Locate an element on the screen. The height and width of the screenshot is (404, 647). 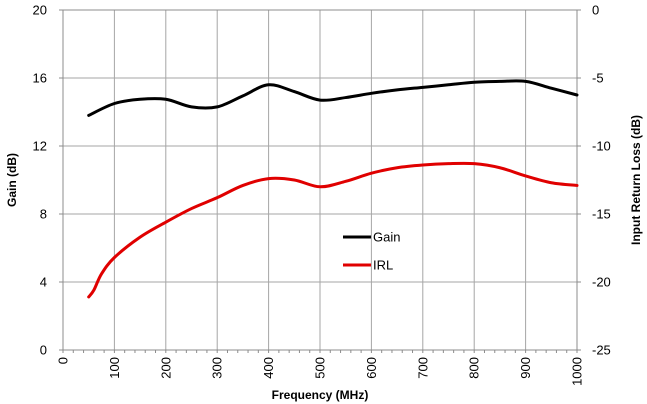
x-tick-label: 900 is located at coordinates (525, 368).